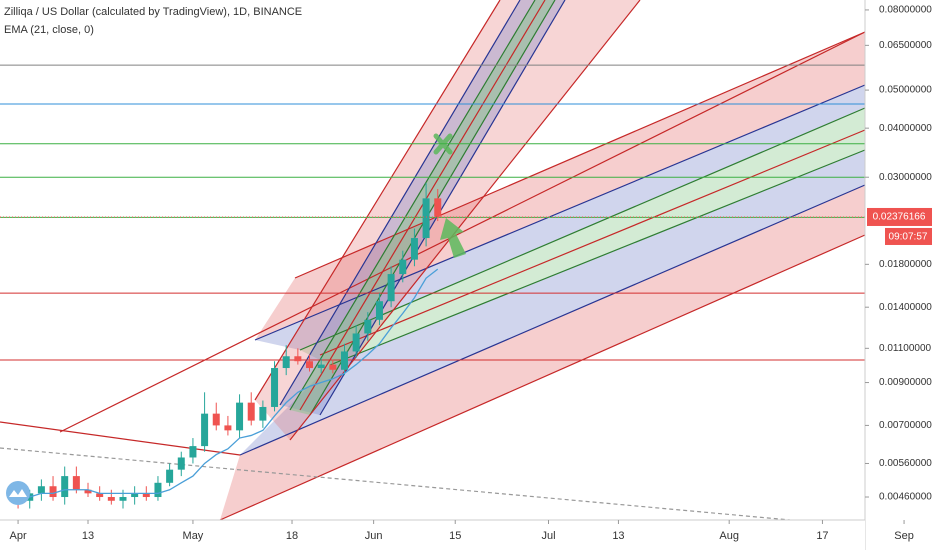 The height and width of the screenshot is (550, 932). What do you see at coordinates (374, 536) in the screenshot?
I see `x-tick-label: Jun` at bounding box center [374, 536].